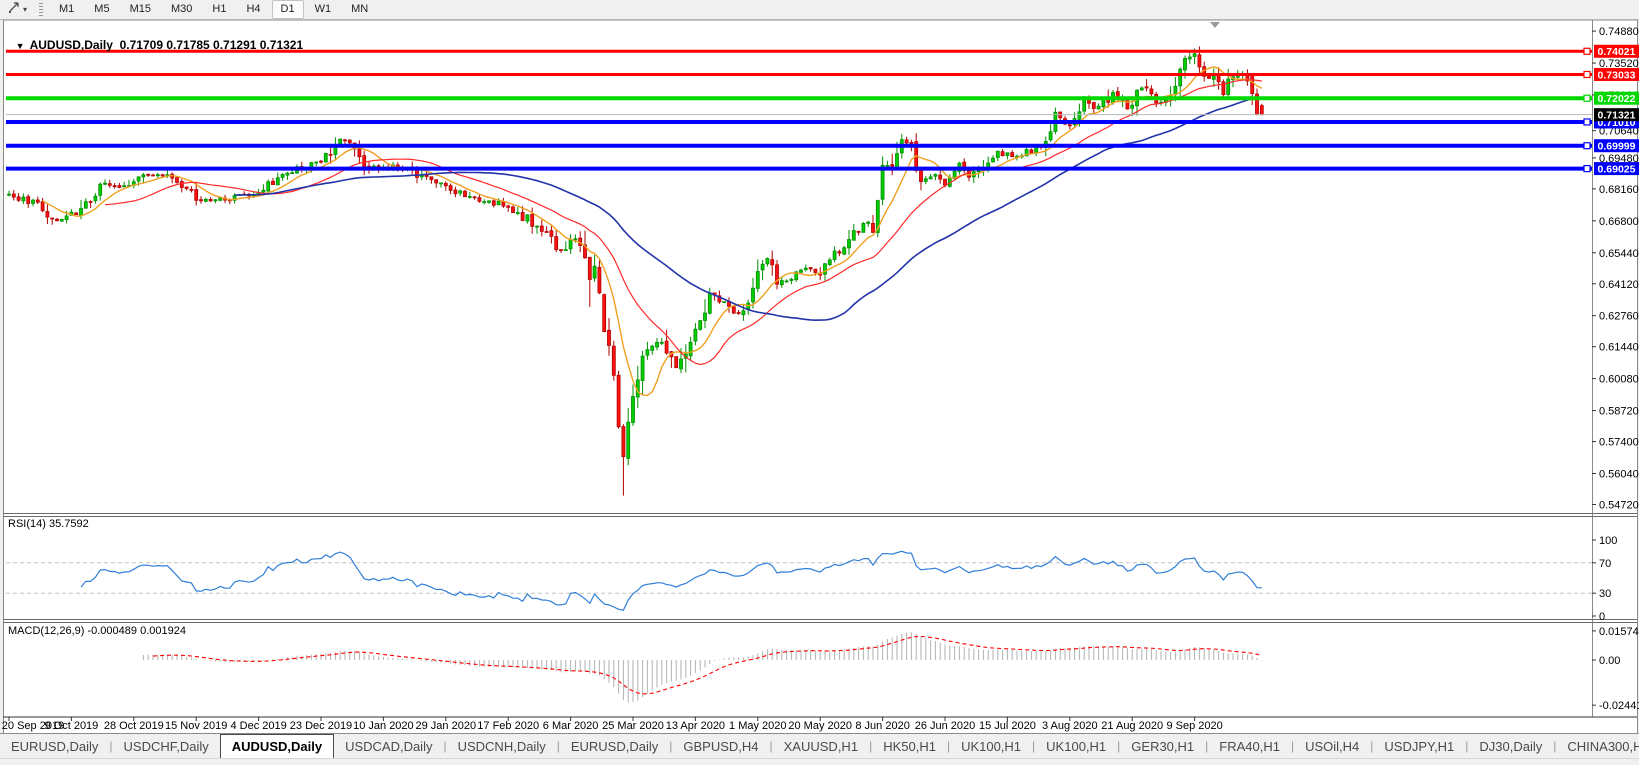 This screenshot has width=1639, height=765. What do you see at coordinates (1609, 661) in the screenshot?
I see `macd-tick-label: 0.00` at bounding box center [1609, 661].